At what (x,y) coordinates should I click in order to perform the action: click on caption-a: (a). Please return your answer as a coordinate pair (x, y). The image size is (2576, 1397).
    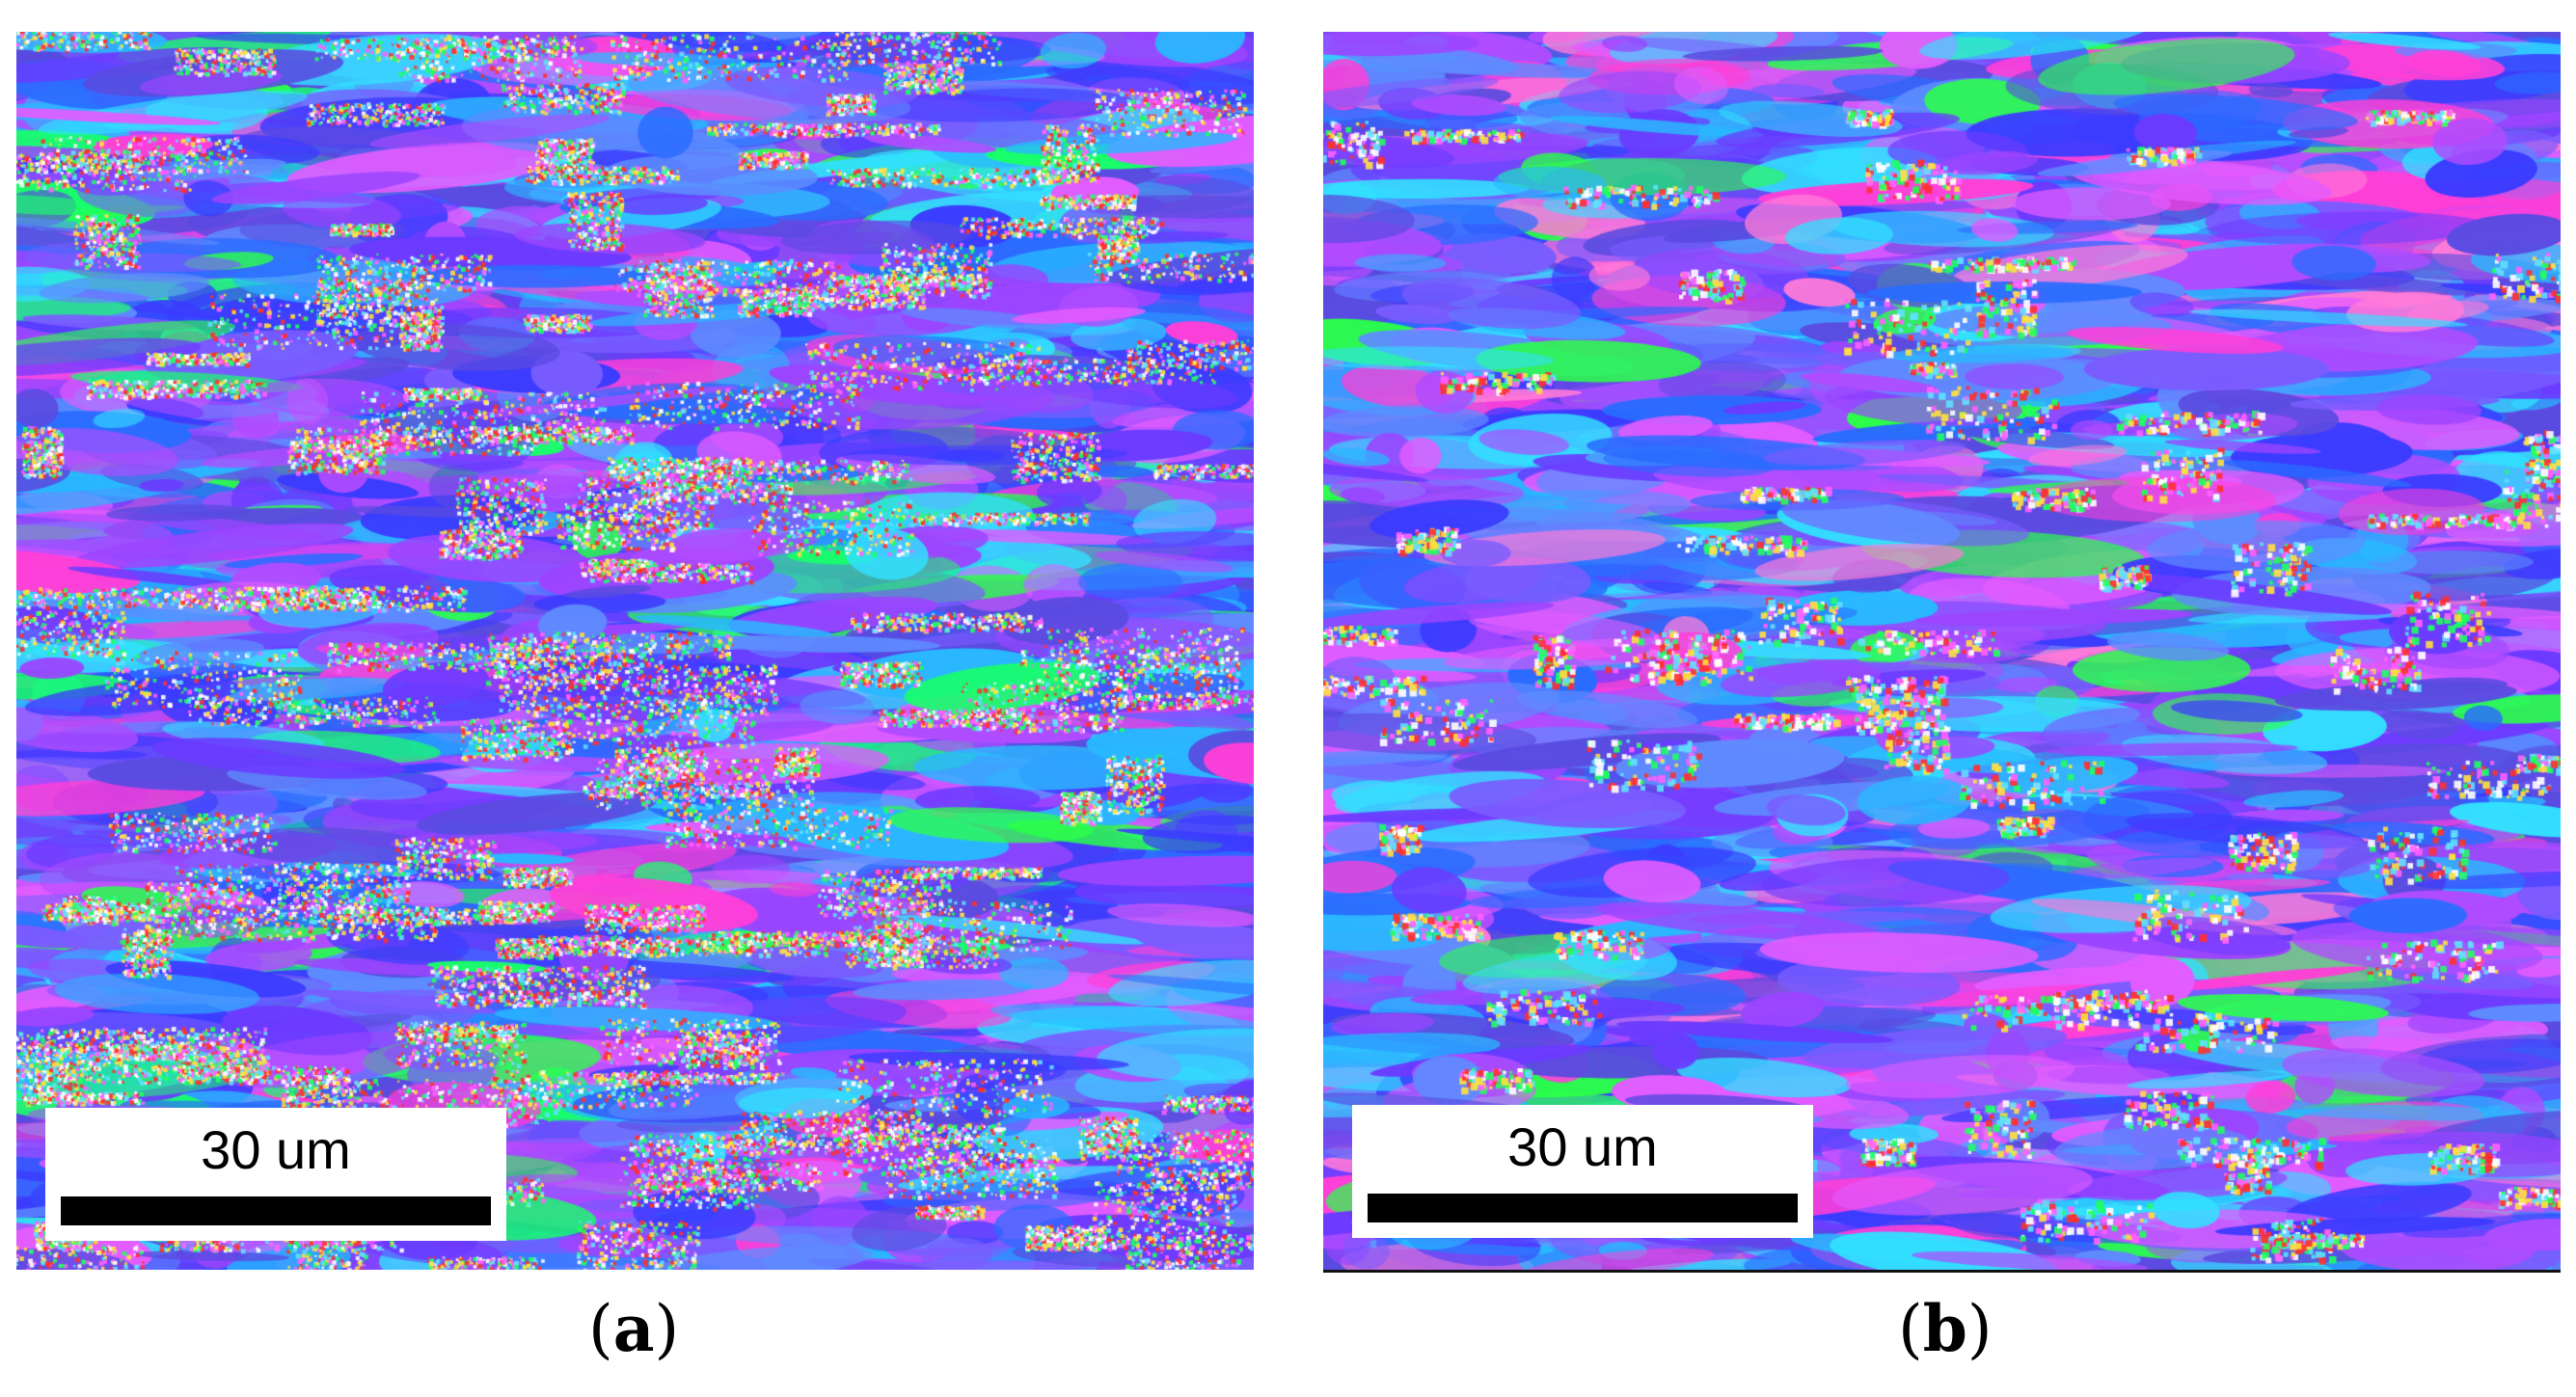
    Looking at the image, I should click on (634, 1328).